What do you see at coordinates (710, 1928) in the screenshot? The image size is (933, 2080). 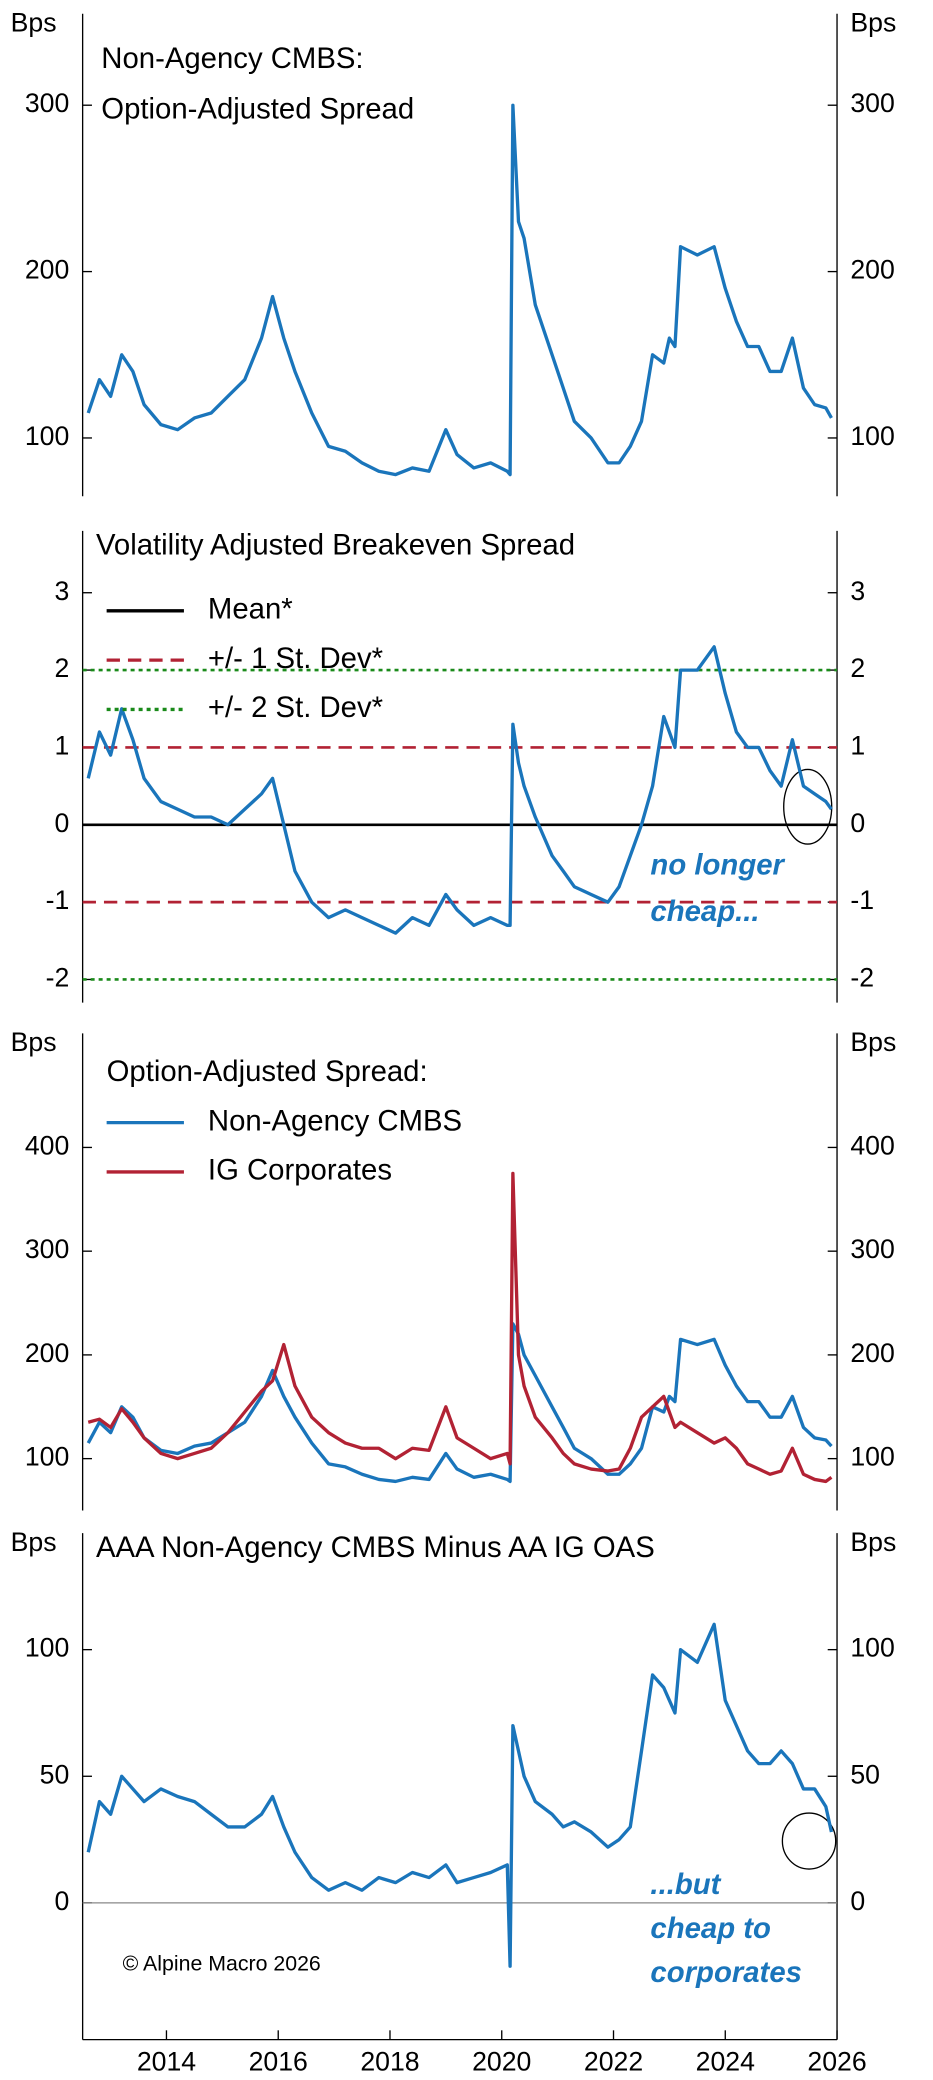 I see `annotation: cheap to` at bounding box center [710, 1928].